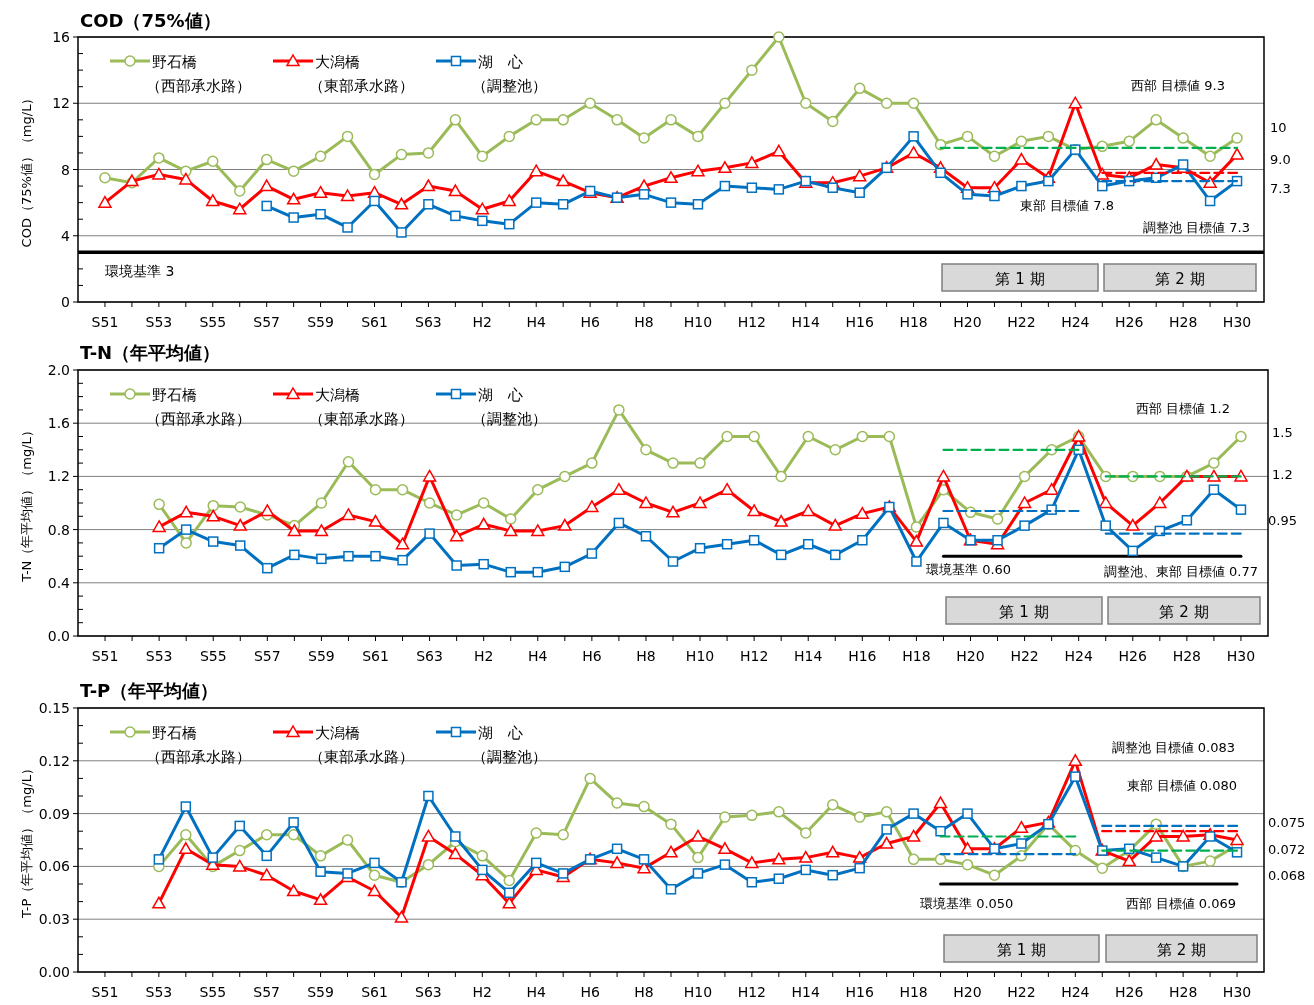 This screenshot has height=1005, width=1314. Describe the element at coordinates (149, 690) in the screenshot. I see `chart-title: T-P（年平均値）` at that location.